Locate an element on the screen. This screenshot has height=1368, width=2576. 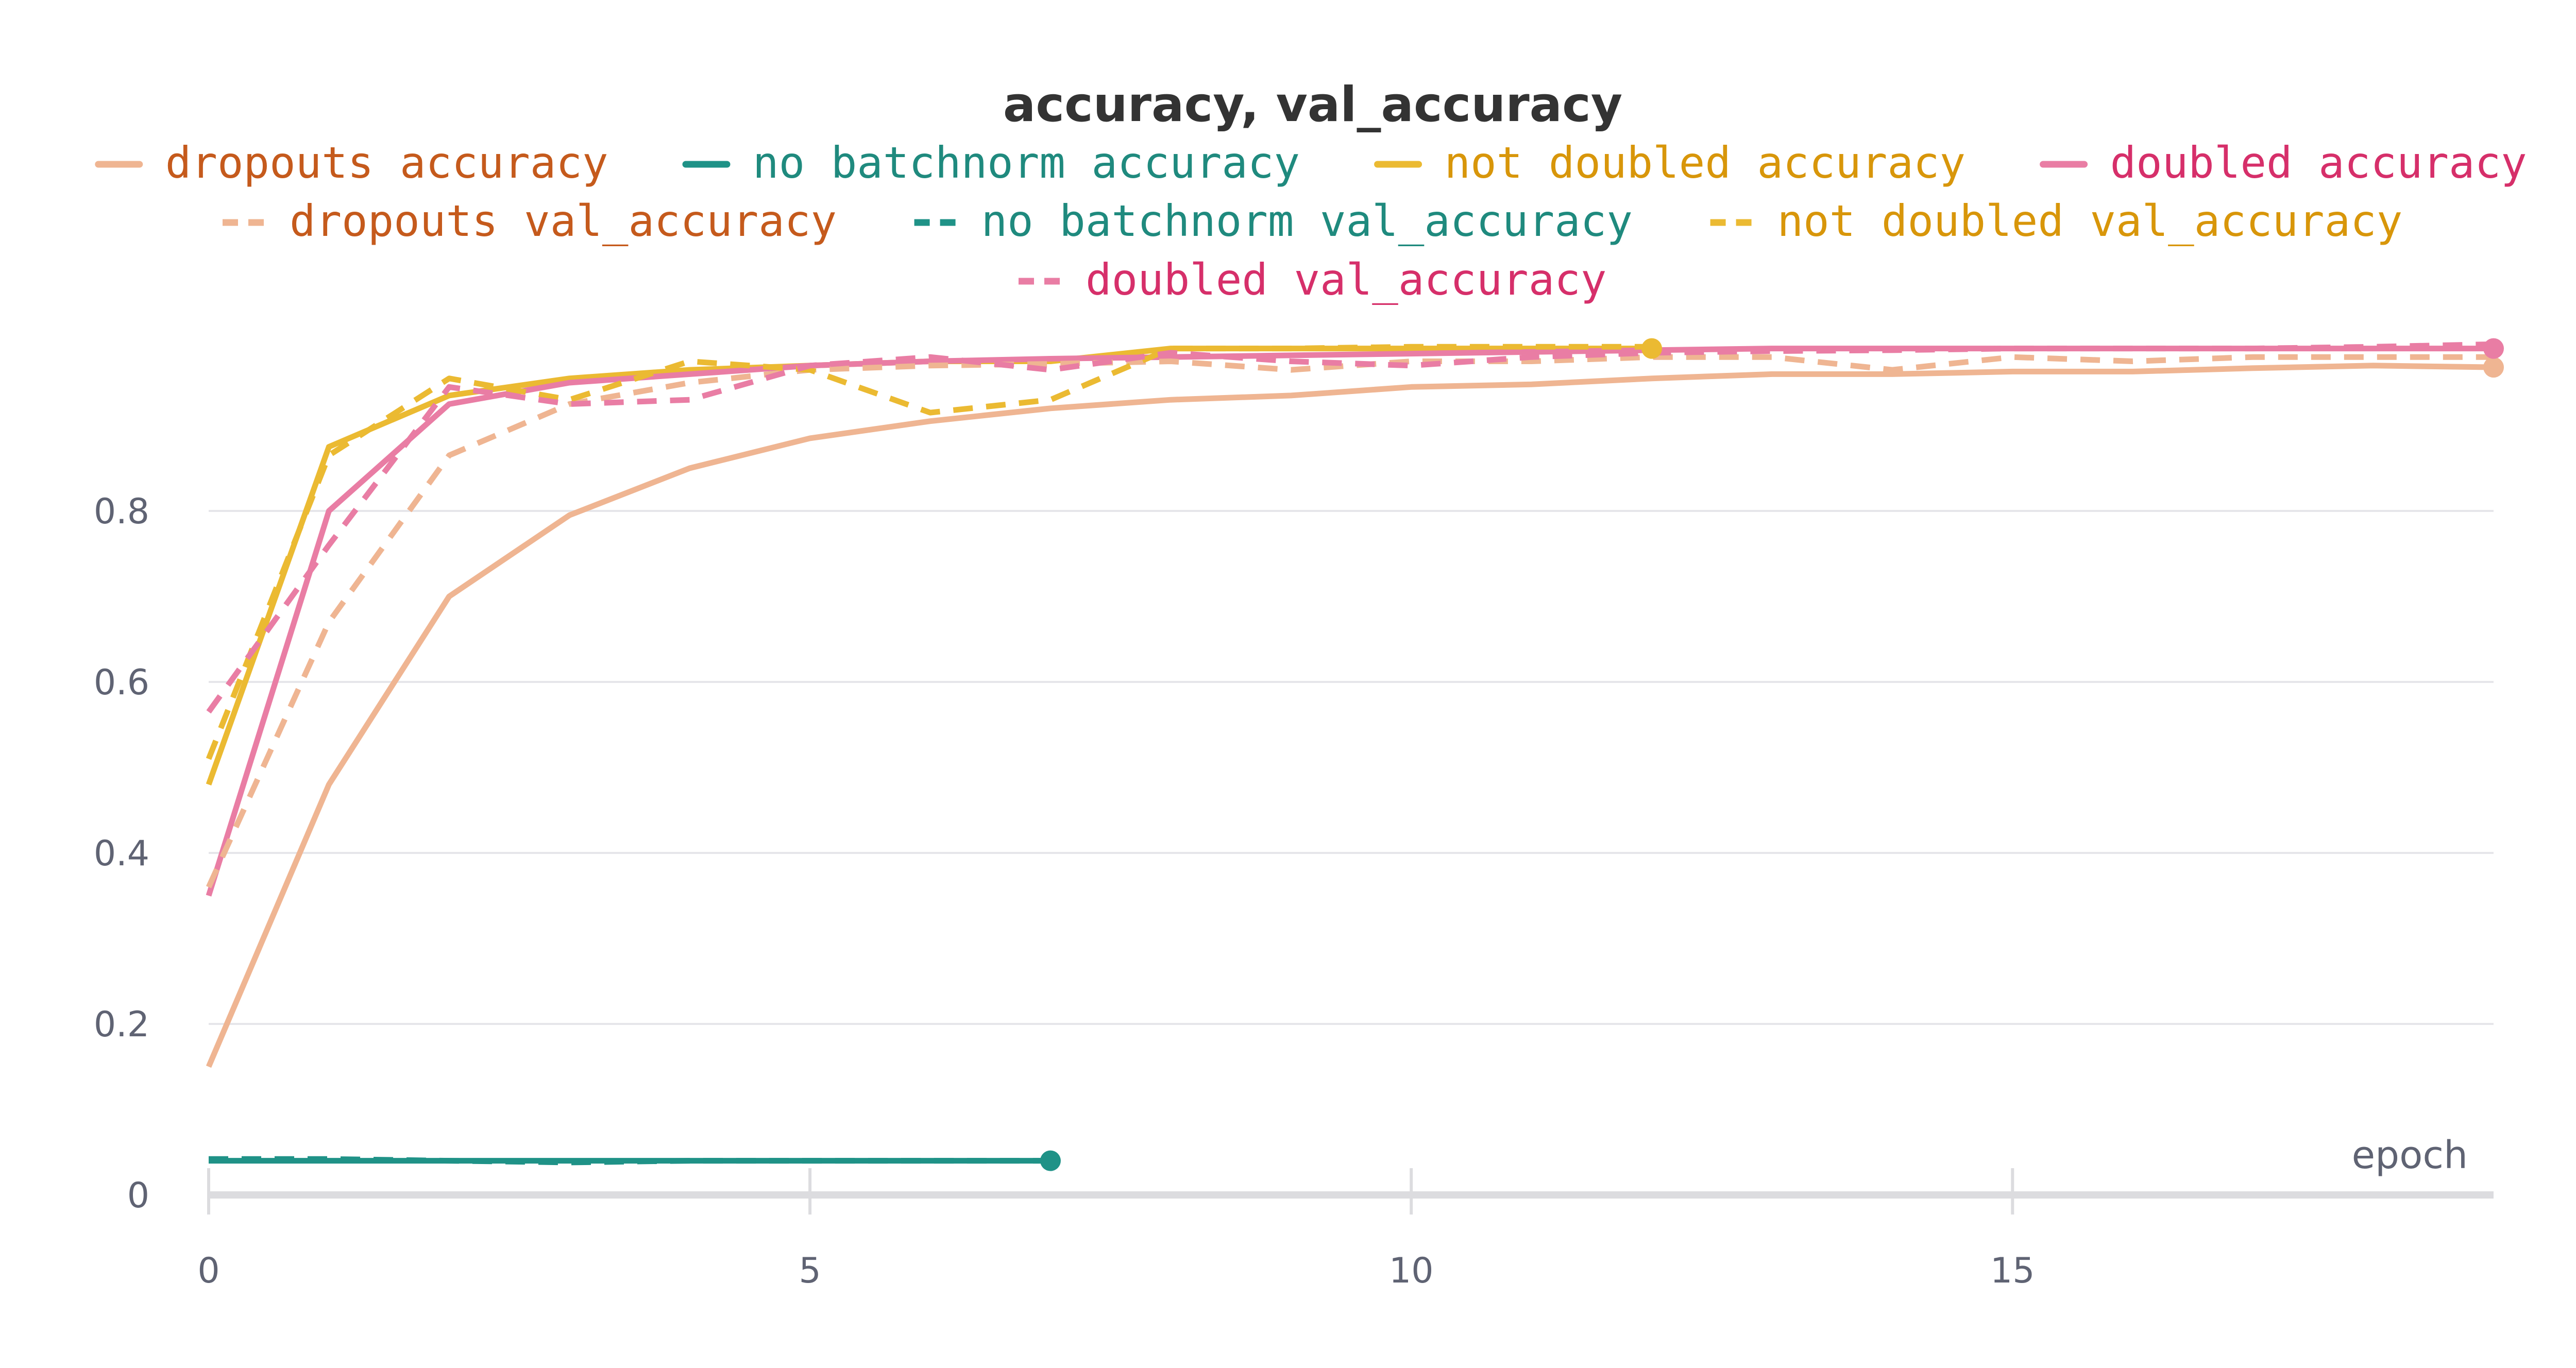
series-line-no-batchnorm-val-accuracy is located at coordinates (629, 1161).